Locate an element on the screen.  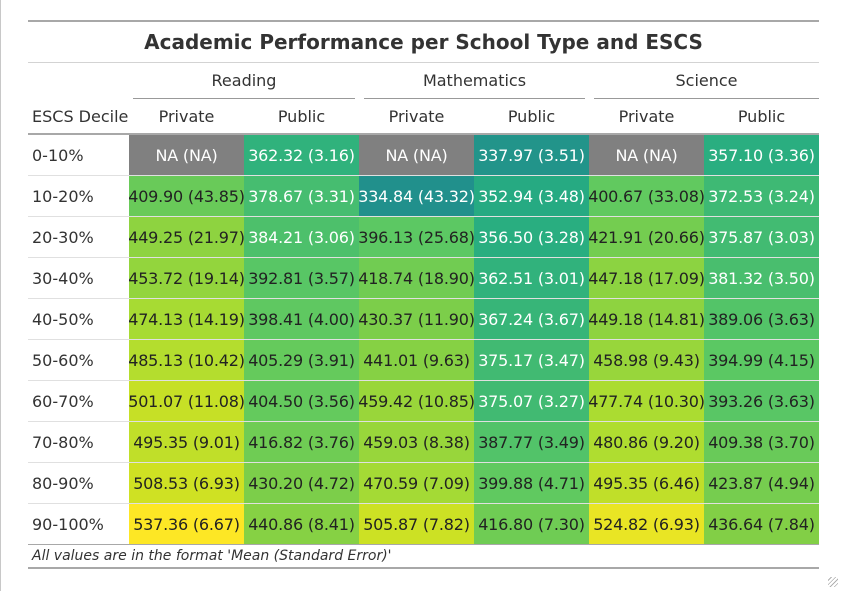
cell-science-public: 436.64 (7.84) is located at coordinates (761, 524).